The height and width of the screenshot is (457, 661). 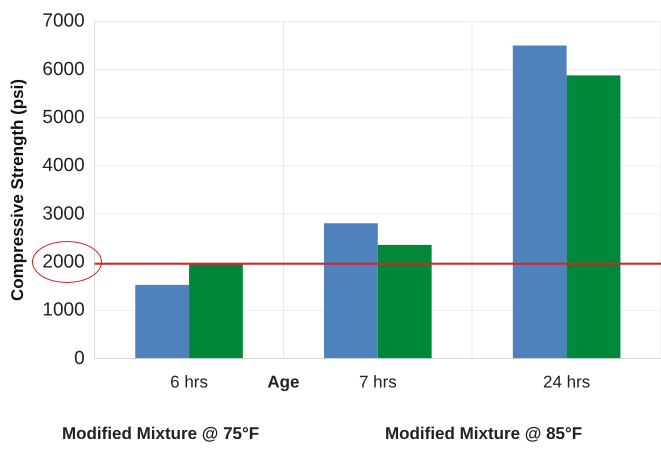 I want to click on y-tick-label: 2000, so click(x=63, y=261).